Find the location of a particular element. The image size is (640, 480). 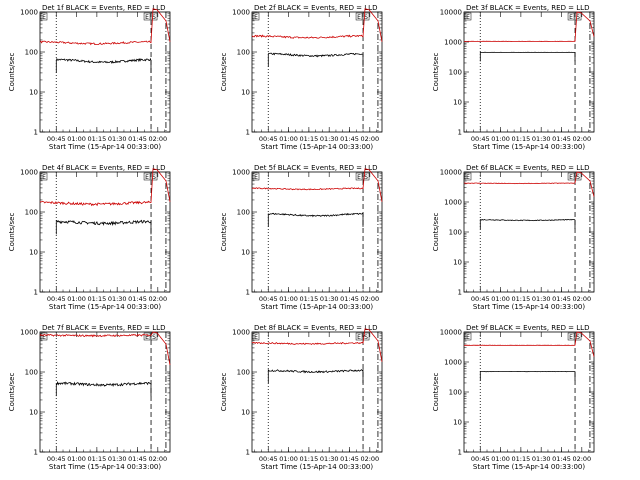

panel-title: Det 3f BLACK = Events, RED = LLD is located at coordinates (527, 8).